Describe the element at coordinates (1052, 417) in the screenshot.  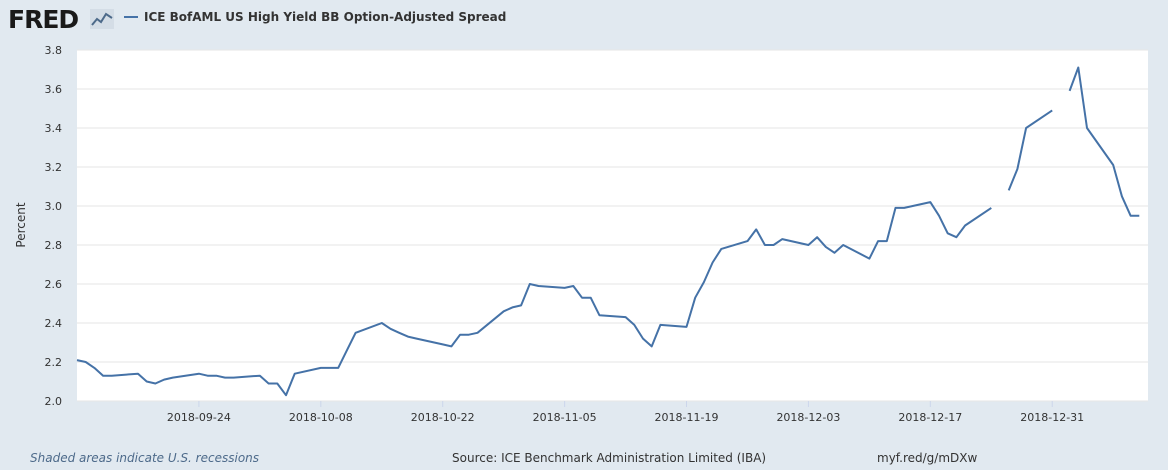
I see `x-tick-label: 2018-12-31` at that location.